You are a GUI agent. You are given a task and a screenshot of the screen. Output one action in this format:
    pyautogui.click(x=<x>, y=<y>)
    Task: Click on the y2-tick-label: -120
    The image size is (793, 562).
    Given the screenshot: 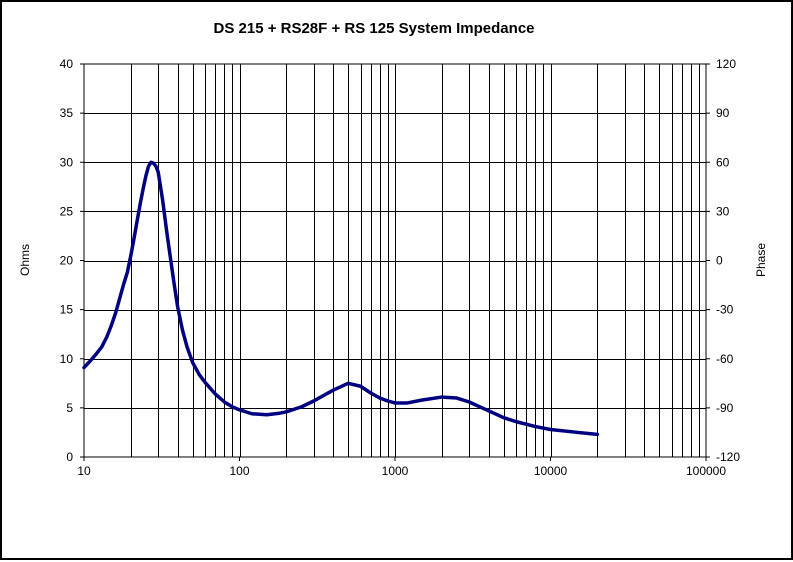 What is the action you would take?
    pyautogui.click(x=728, y=457)
    